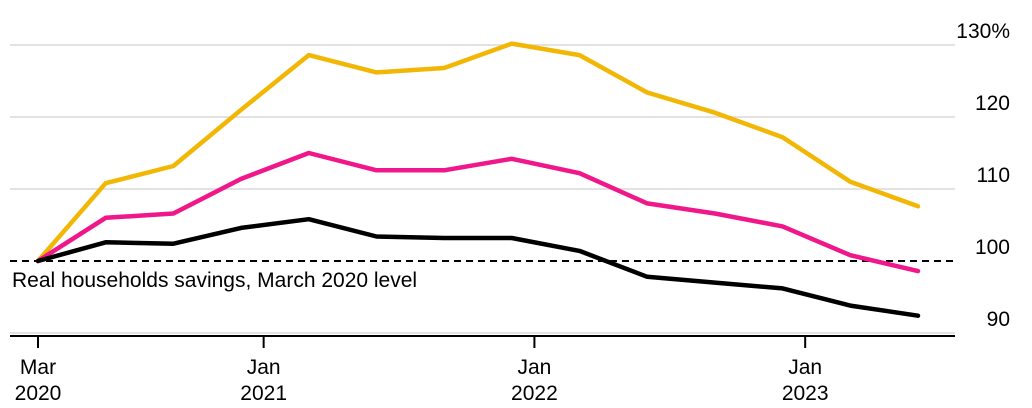  Describe the element at coordinates (983, 31) in the screenshot. I see `y-tick-label: 130%` at that location.